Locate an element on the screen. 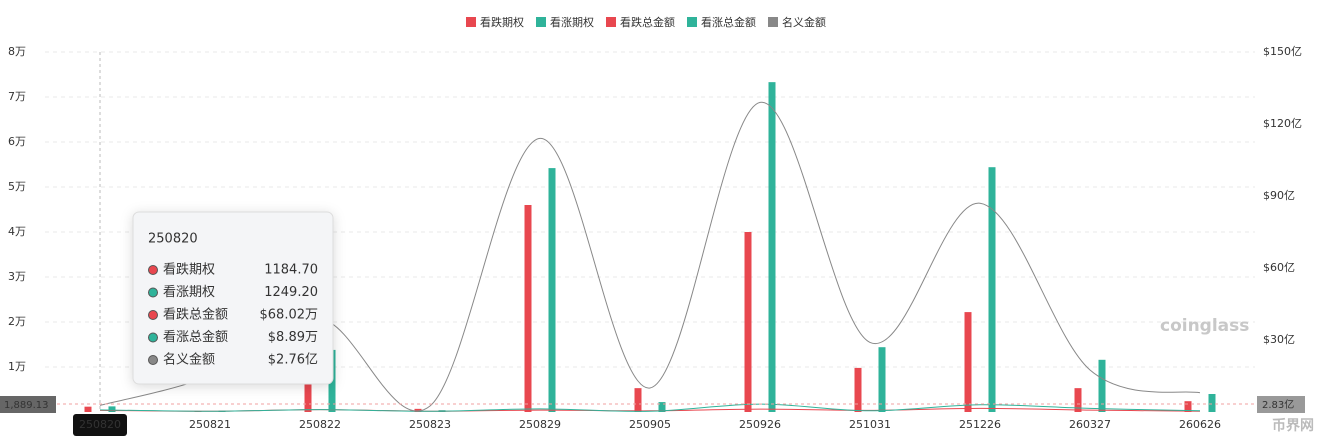 Image resolution: width=1318 pixels, height=440 pixels. x-tick-label: 250926 is located at coordinates (760, 424).